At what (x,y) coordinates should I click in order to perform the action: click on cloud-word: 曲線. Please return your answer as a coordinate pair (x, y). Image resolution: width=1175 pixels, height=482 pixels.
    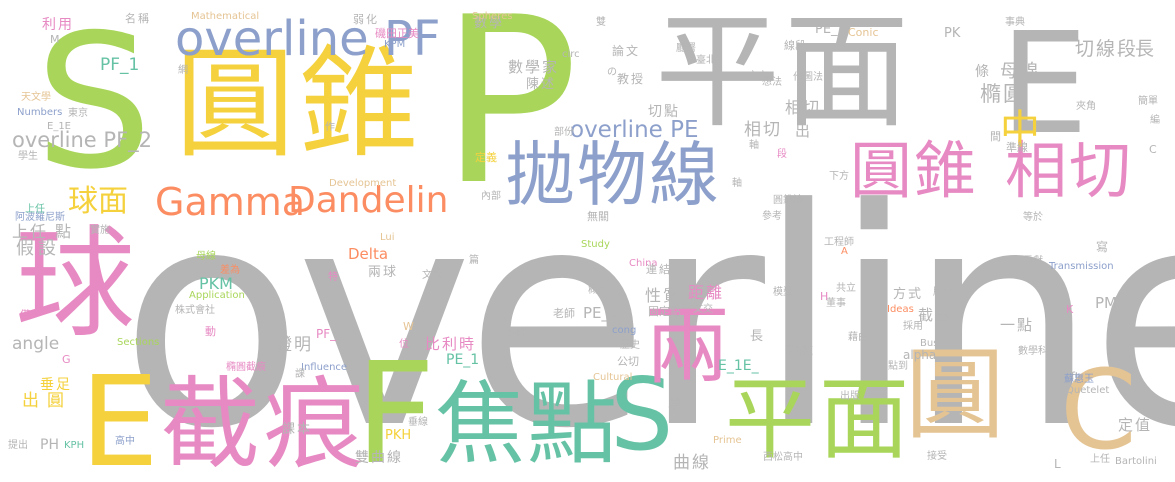
    Looking at the image, I should click on (692, 463).